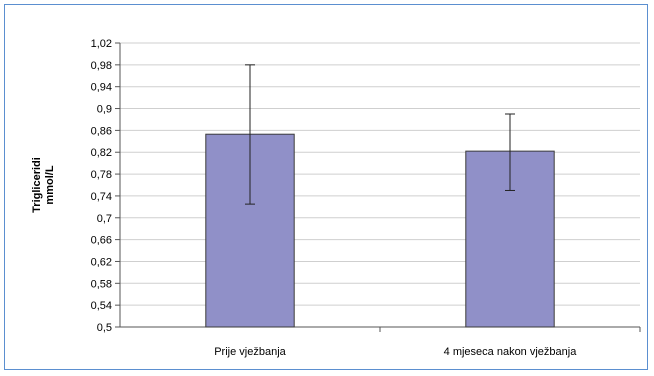 This screenshot has width=654, height=376. Describe the element at coordinates (101, 241) in the screenshot. I see `y-tick-label: 0,66` at that location.